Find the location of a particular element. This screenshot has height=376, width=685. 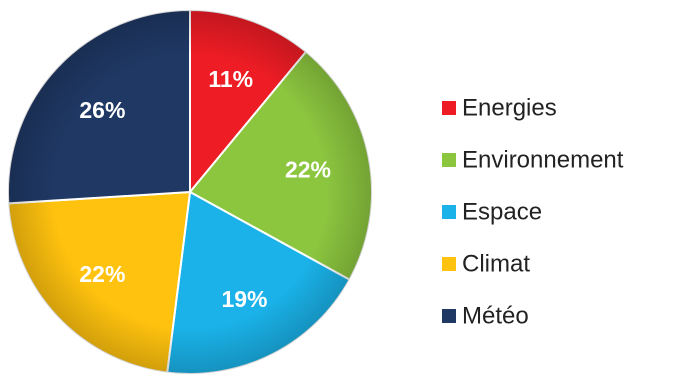

legend-label-espace: Espace is located at coordinates (502, 212).